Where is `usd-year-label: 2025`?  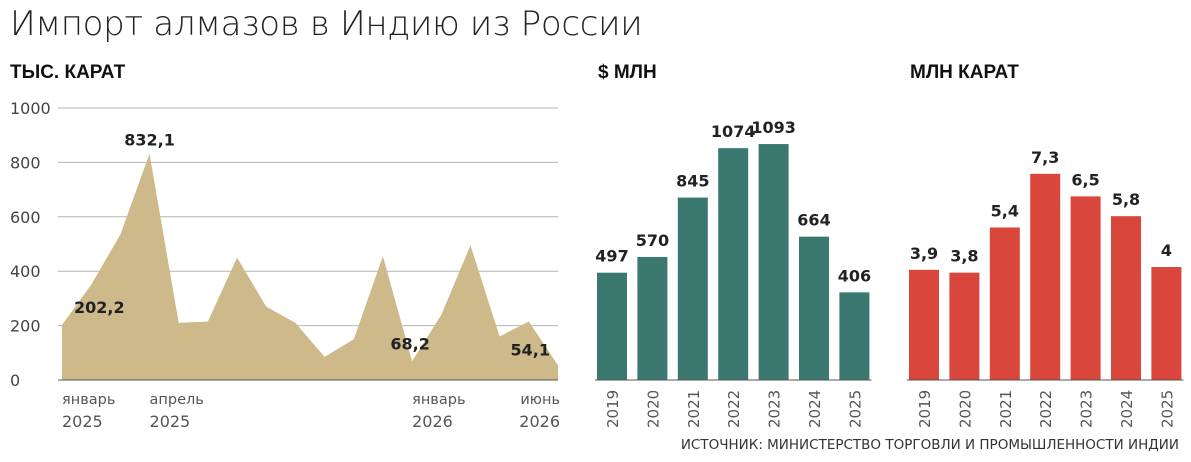
usd-year-label: 2025 is located at coordinates (855, 409).